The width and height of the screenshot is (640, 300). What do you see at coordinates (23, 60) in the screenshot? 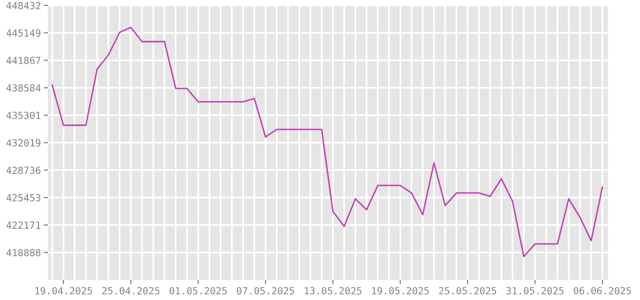
I see `y-tick-label: 441867` at bounding box center [23, 60].